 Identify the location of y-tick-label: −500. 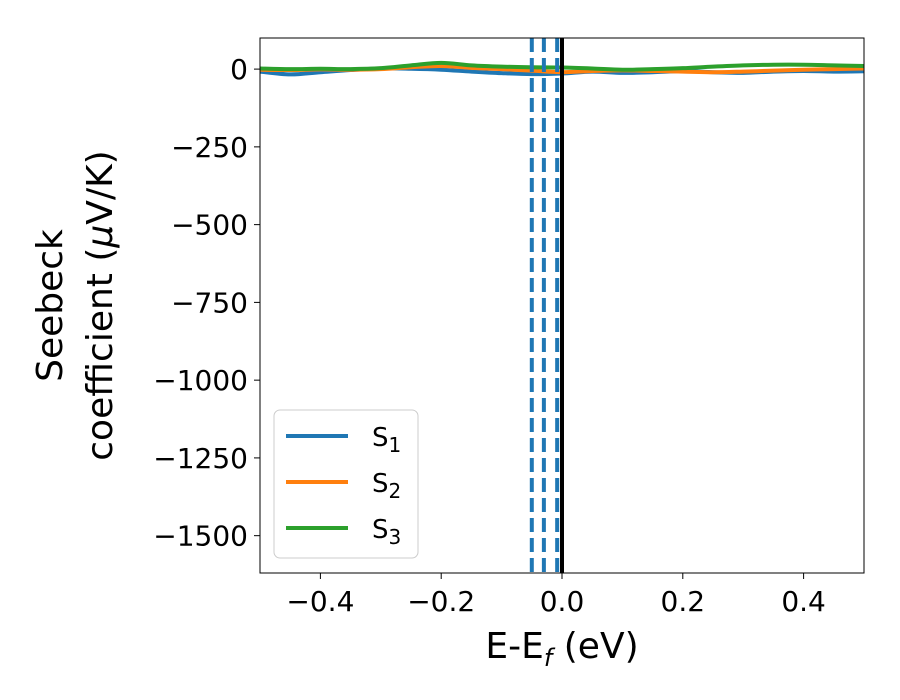
(209, 225).